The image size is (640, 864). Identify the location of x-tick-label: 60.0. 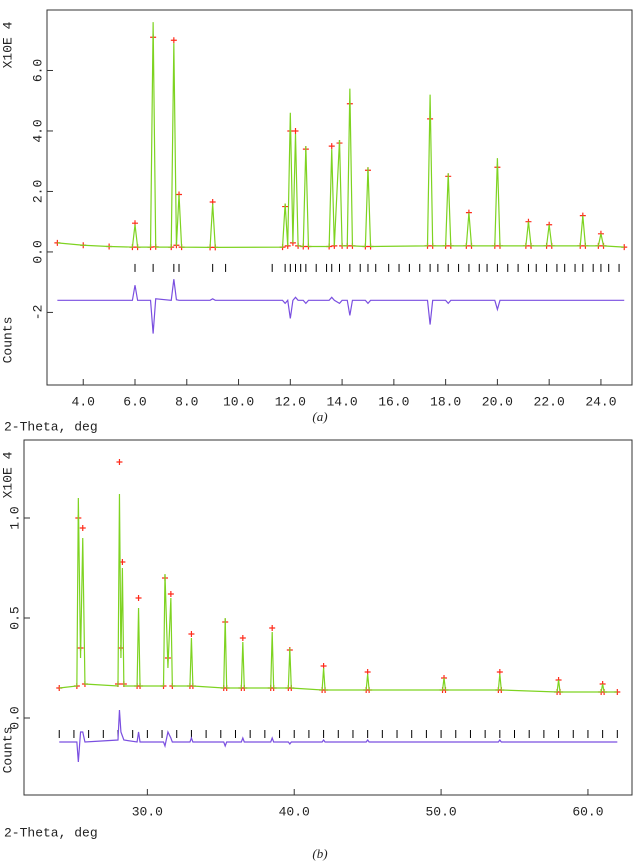
(587, 811).